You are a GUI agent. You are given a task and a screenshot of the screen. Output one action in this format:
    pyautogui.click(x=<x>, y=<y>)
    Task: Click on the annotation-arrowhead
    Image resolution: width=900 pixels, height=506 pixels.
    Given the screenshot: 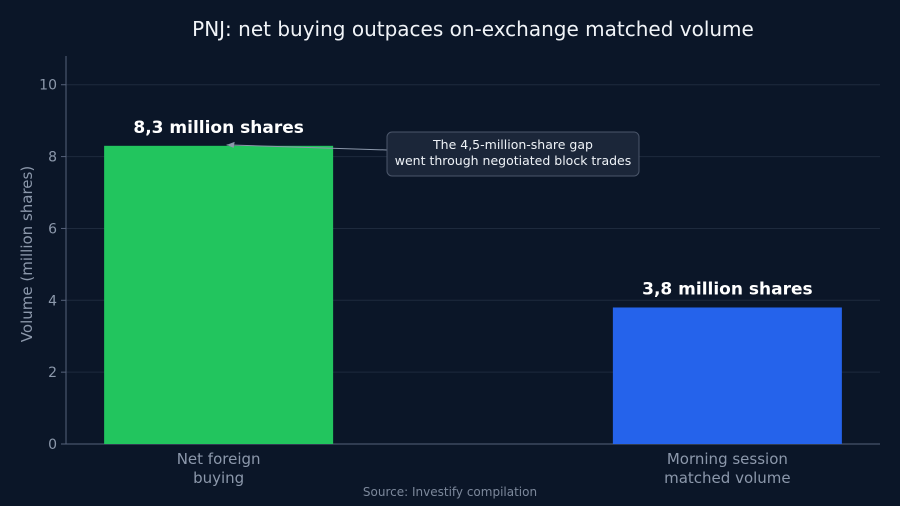 What is the action you would take?
    pyautogui.click(x=230, y=144)
    